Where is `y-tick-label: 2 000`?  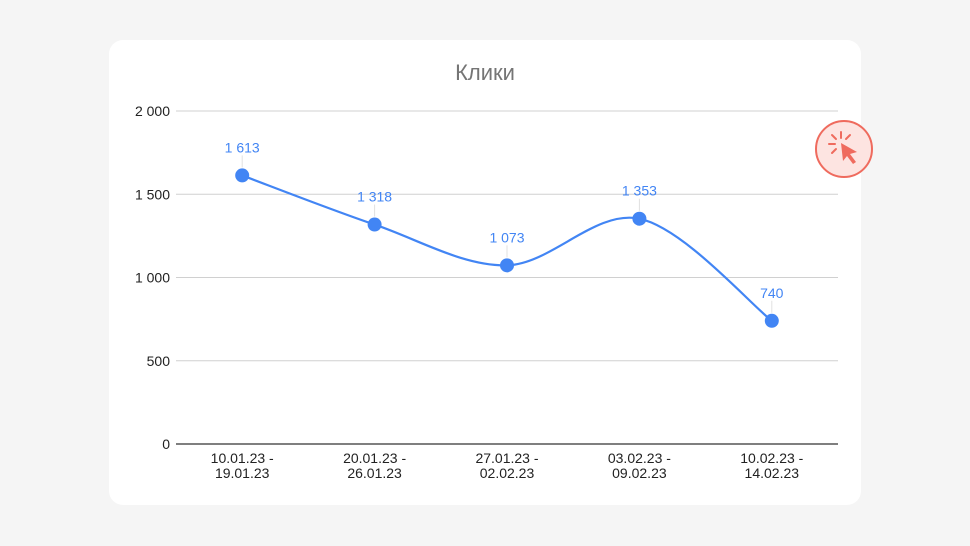 y-tick-label: 2 000 is located at coordinates (152, 111).